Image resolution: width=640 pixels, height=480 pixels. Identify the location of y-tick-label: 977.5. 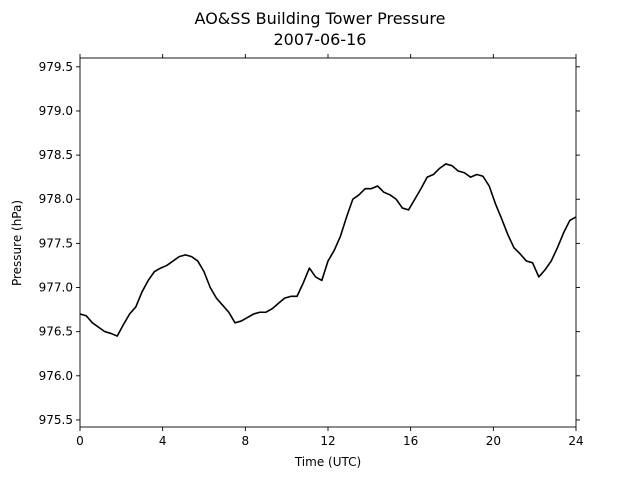
(56, 243).